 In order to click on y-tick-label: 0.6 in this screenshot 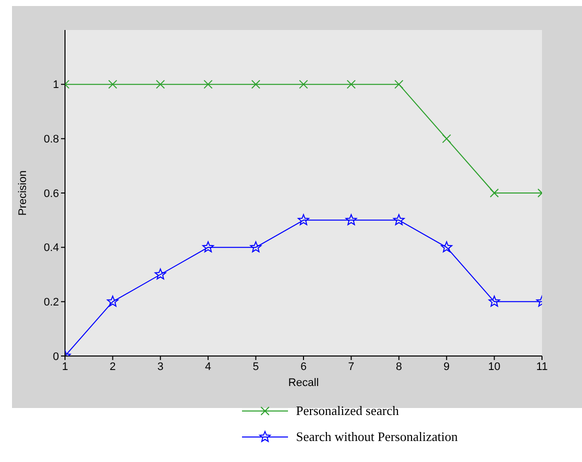, I will do `click(51, 194)`.